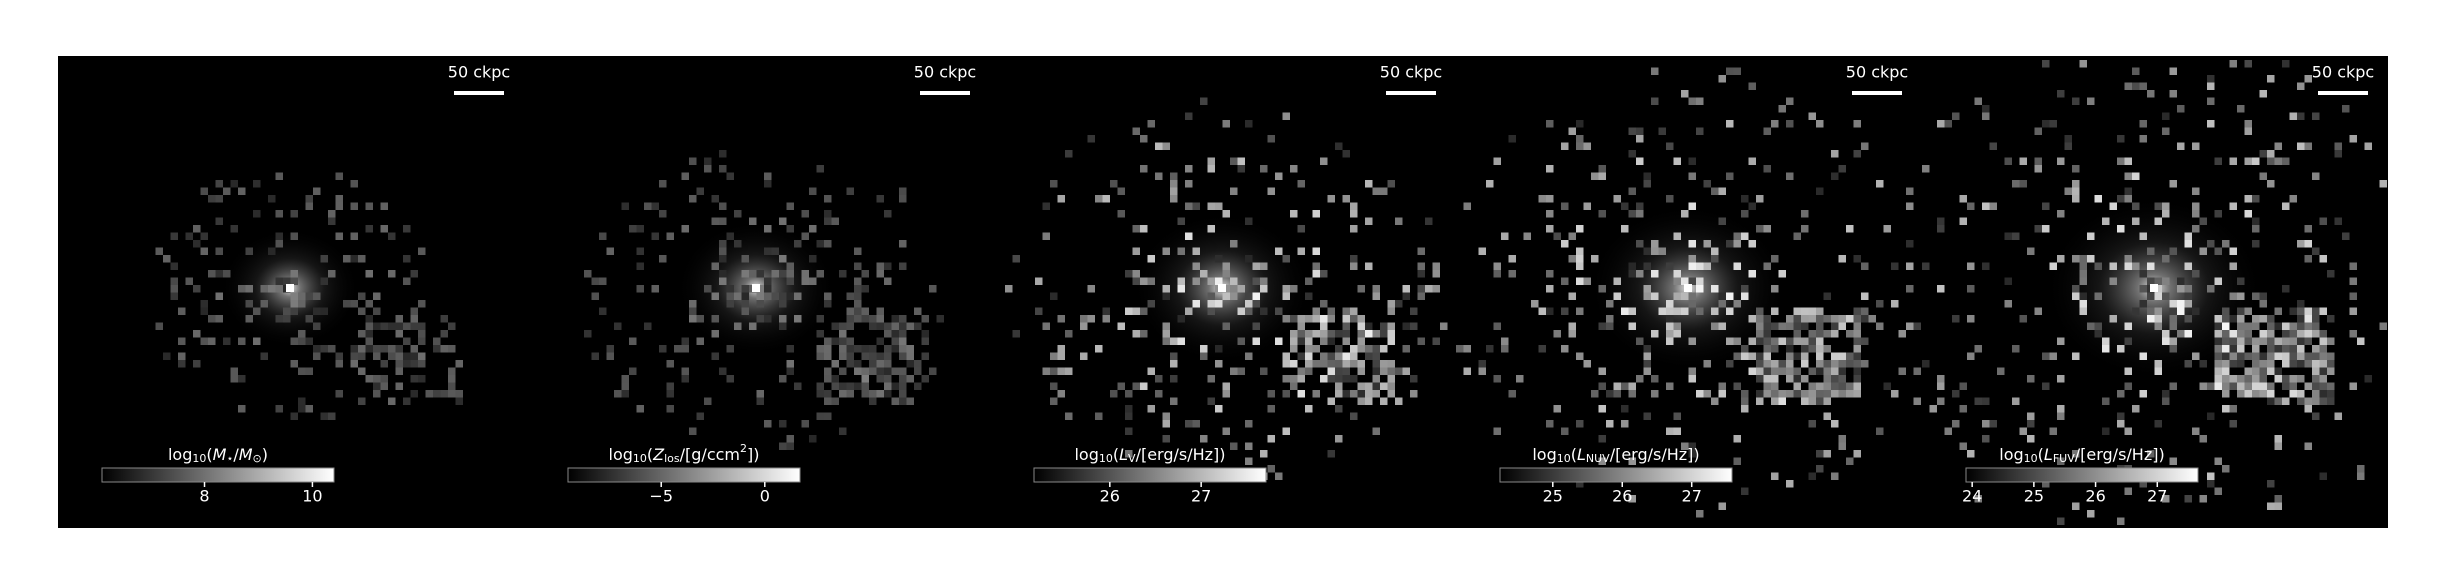 The height and width of the screenshot is (584, 2444). Describe the element at coordinates (1149, 455) in the screenshot. I see `colorbar-label: log10(LV/[erg/s/Hz])` at that location.